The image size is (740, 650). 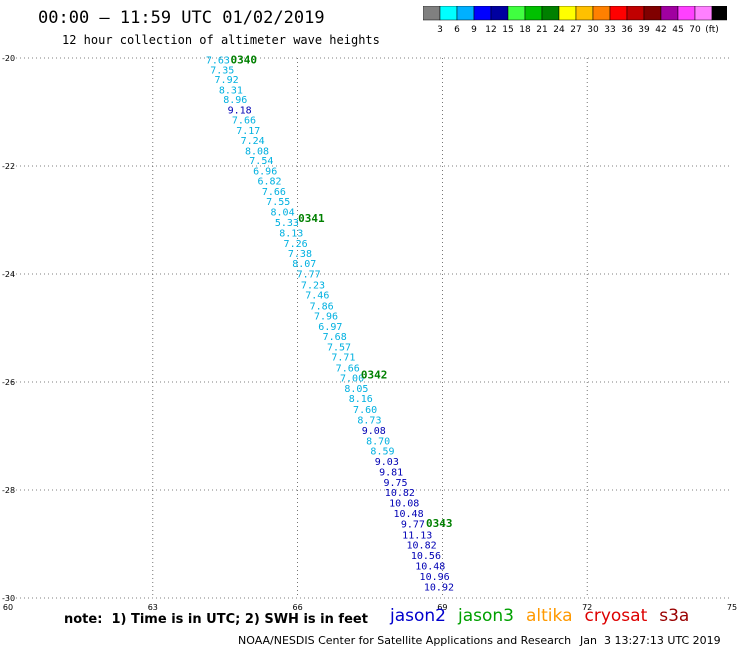 I want to click on wave-height-value: 7.77, so click(x=309, y=274).